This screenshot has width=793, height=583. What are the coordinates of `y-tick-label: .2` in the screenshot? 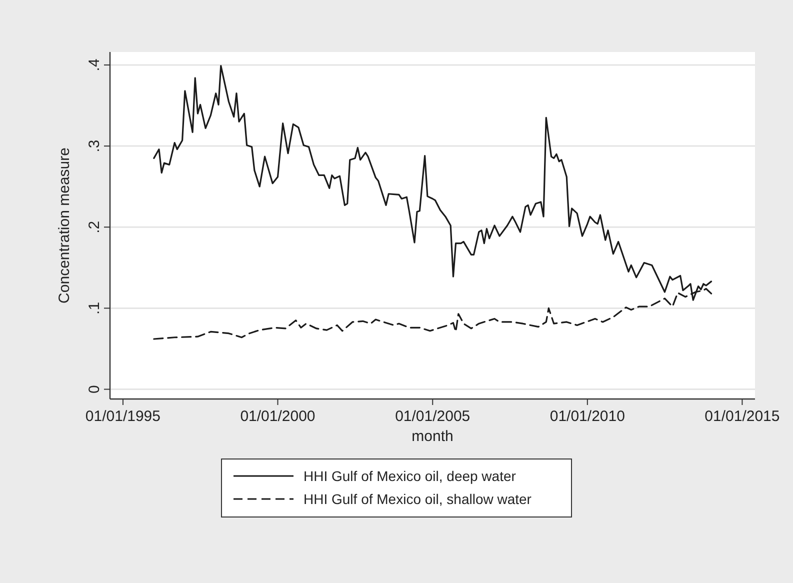 It's located at (94, 227).